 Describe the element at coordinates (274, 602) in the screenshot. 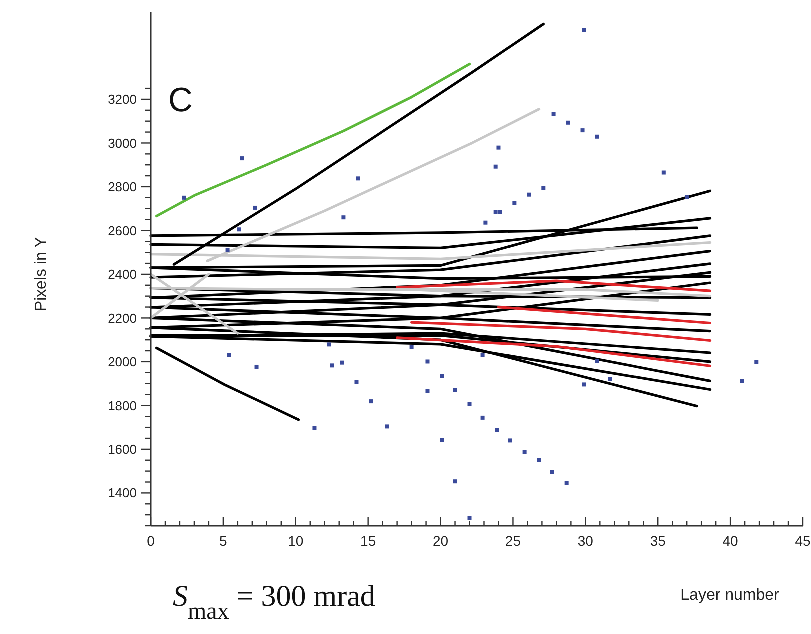

I see `text: S$_{max}$ = 300 mrad` at that location.